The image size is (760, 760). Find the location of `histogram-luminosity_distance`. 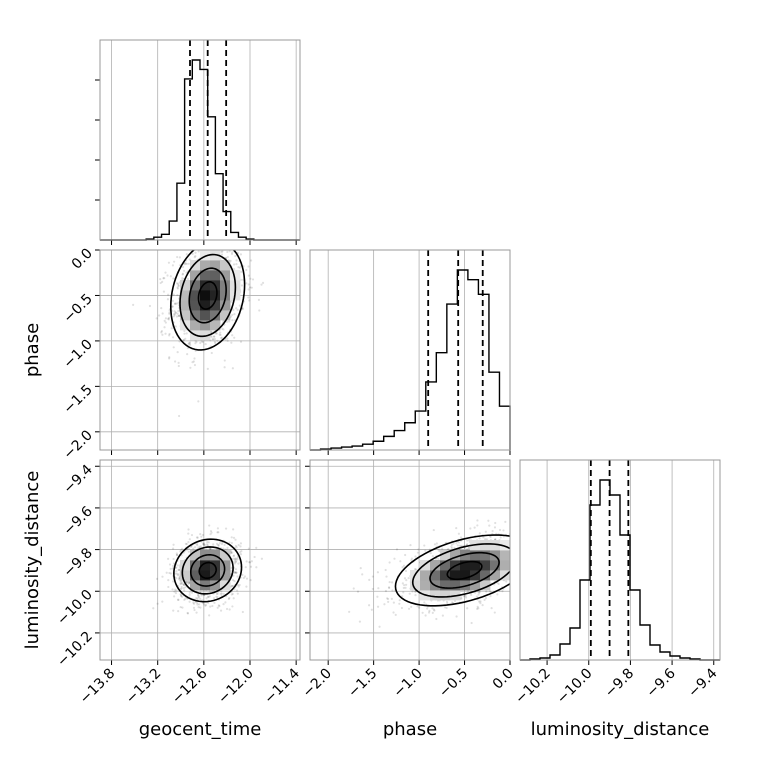

histogram-luminosity_distance is located at coordinates (620, 570).